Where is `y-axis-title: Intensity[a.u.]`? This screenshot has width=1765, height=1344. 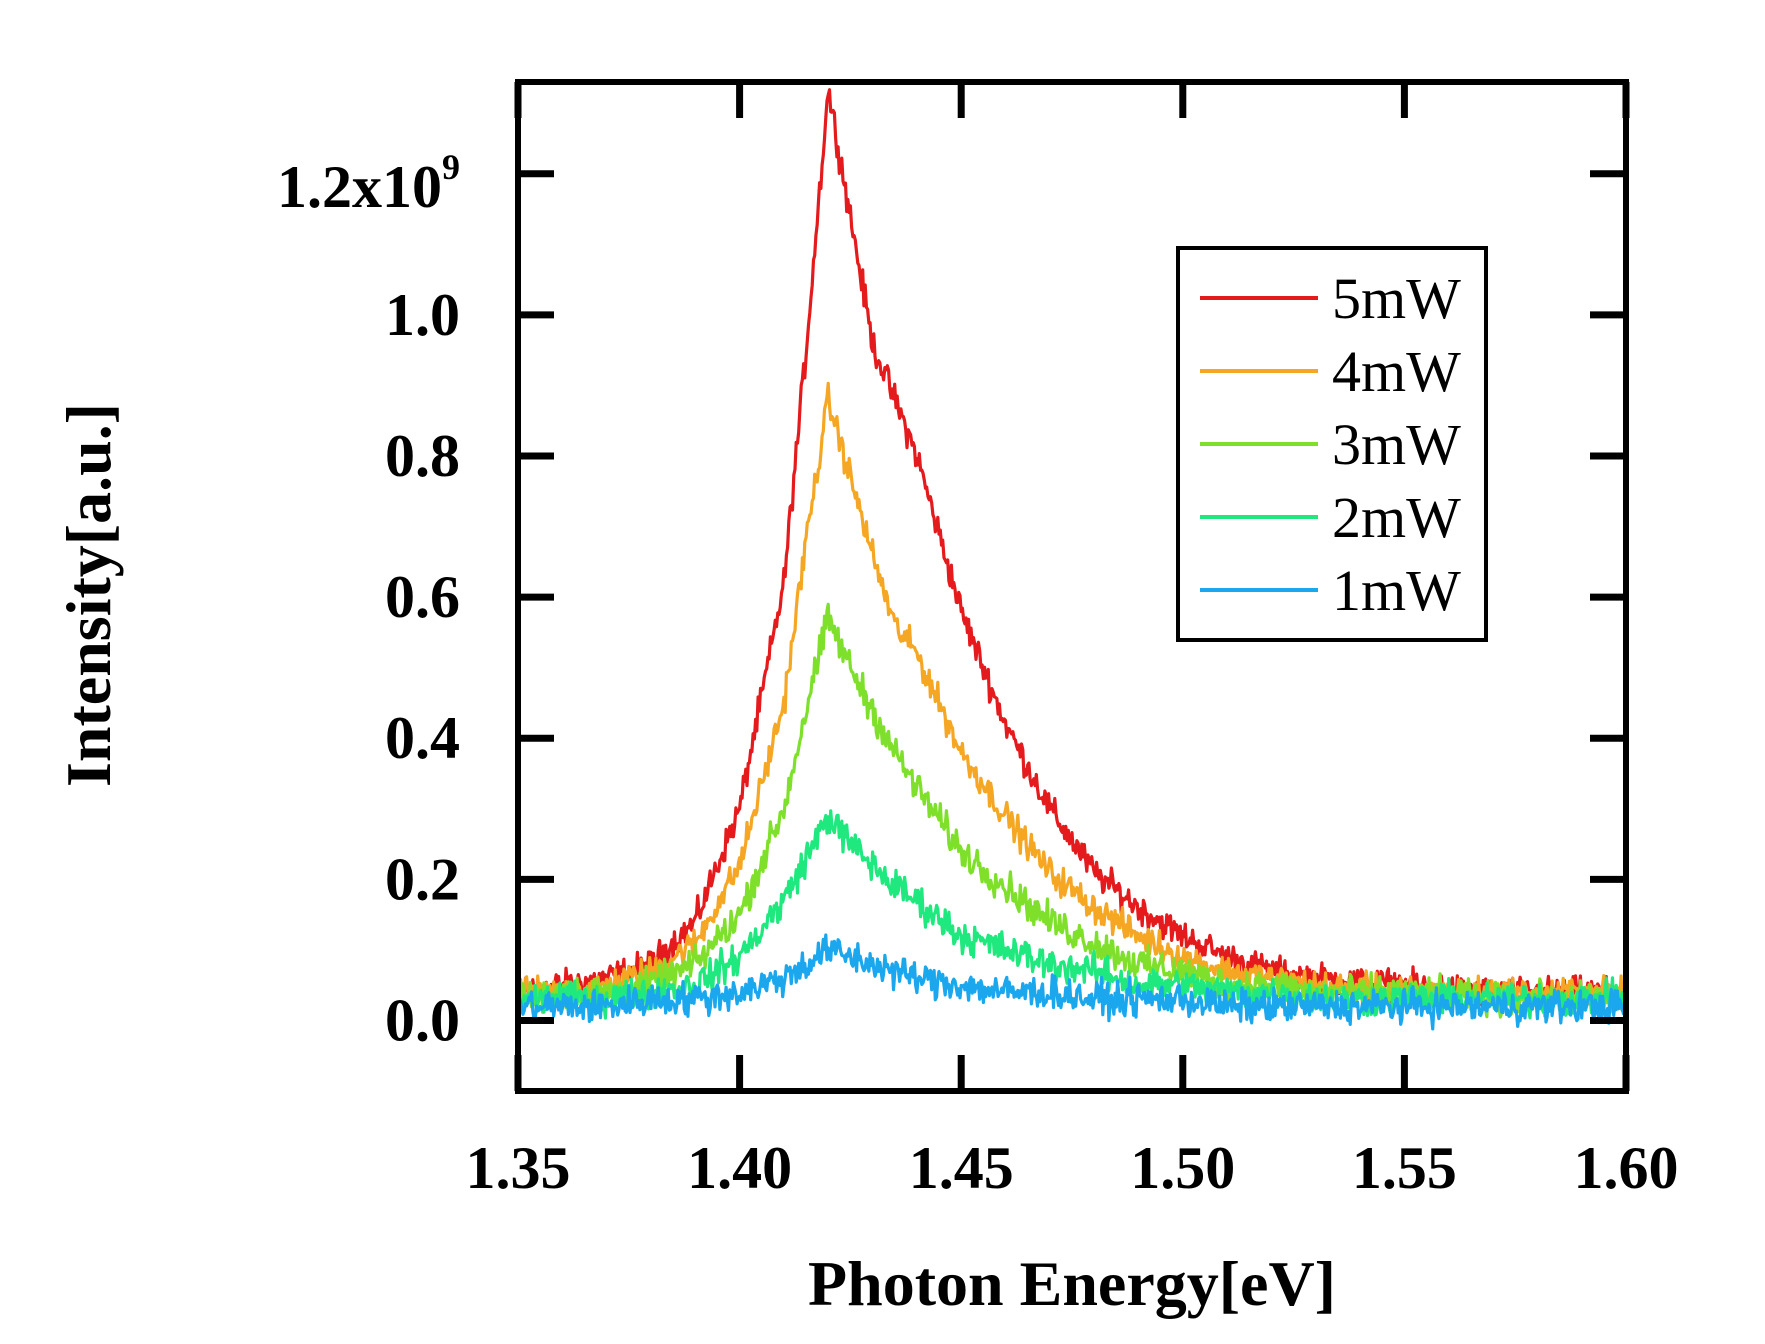
y-axis-title: Intensity[a.u.] is located at coordinates (88, 595).